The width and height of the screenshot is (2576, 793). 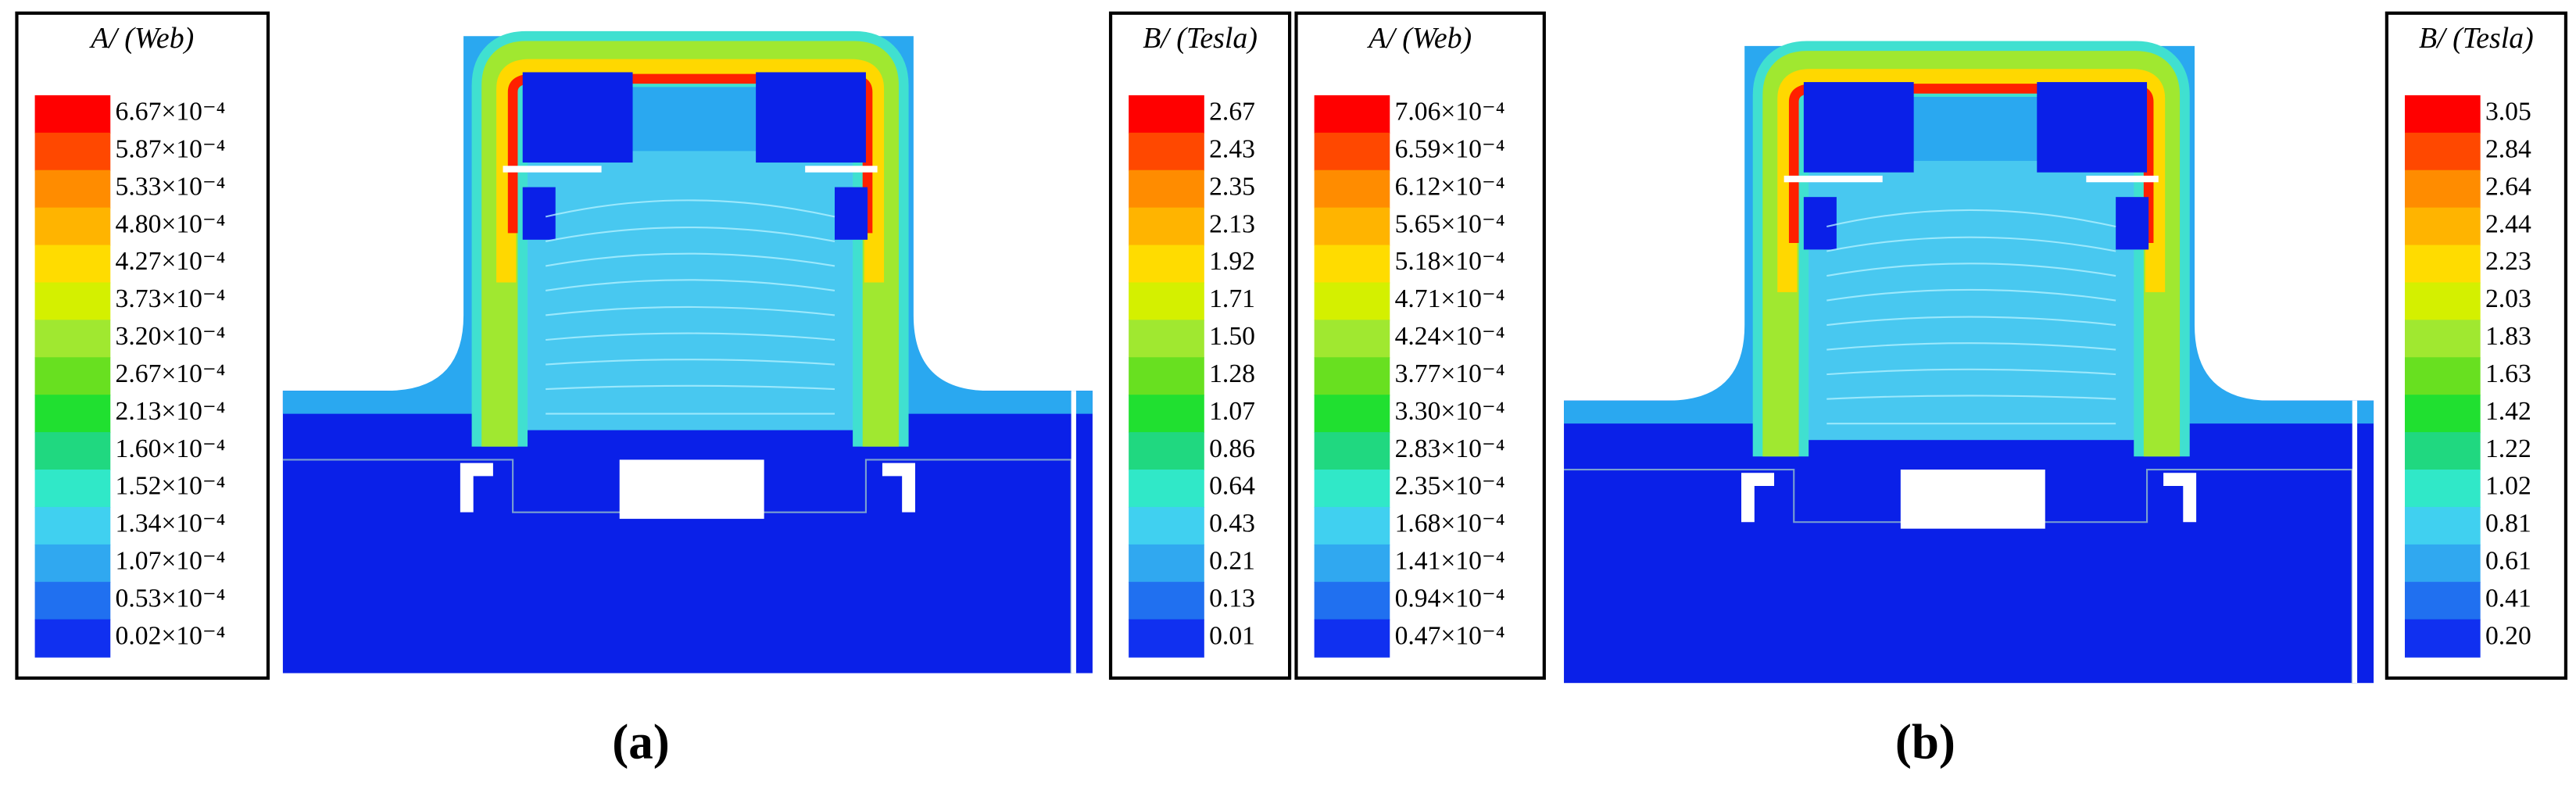 What do you see at coordinates (2508, 448) in the screenshot?
I see `legend-label: 1.22` at bounding box center [2508, 448].